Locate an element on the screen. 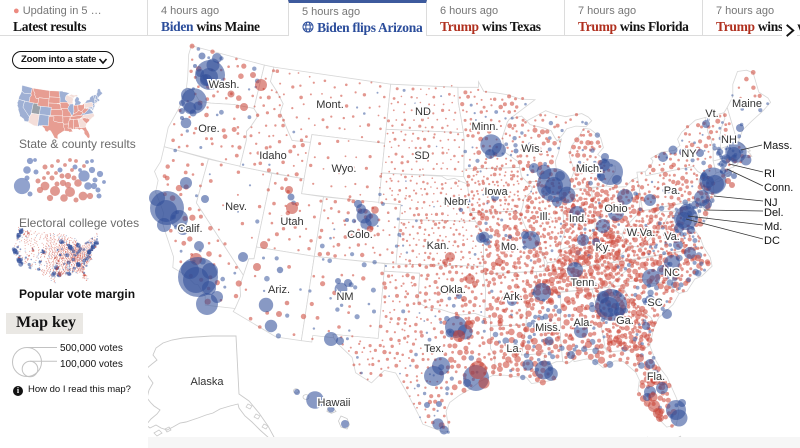 This screenshot has height=448, width=800. svg-text: Tenn. is located at coordinates (584, 283).